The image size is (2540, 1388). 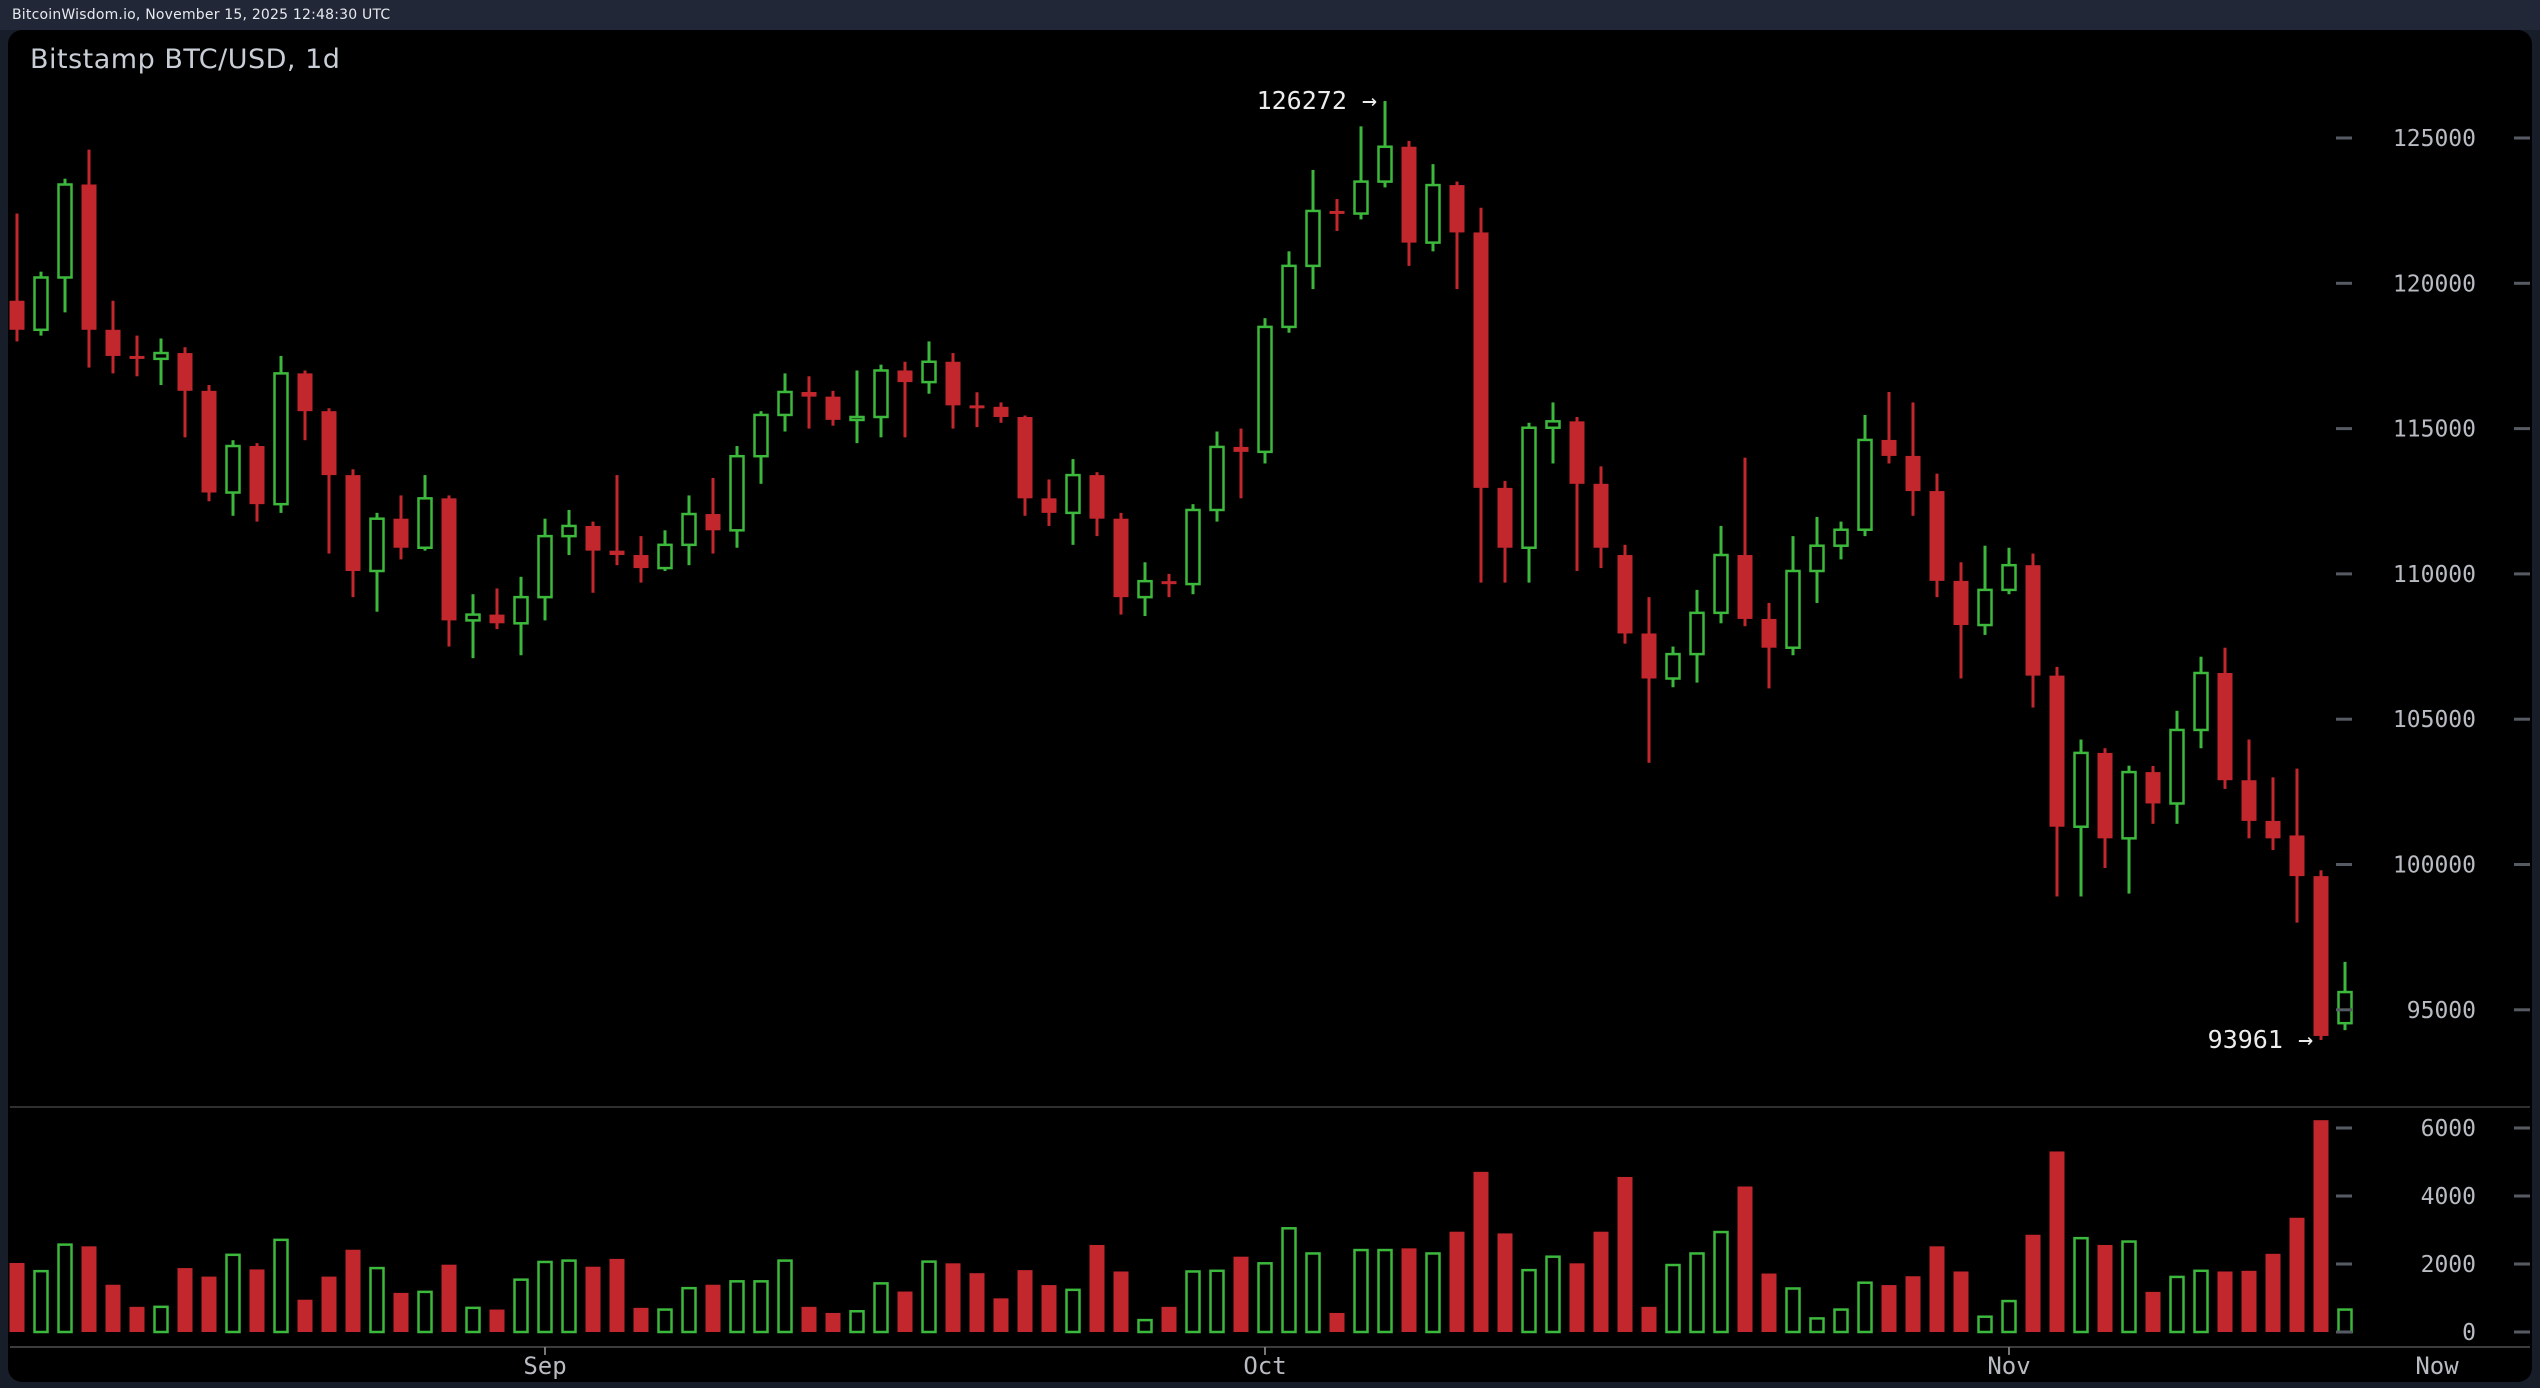 What do you see at coordinates (2008, 1366) in the screenshot?
I see `month-label: Nov` at bounding box center [2008, 1366].